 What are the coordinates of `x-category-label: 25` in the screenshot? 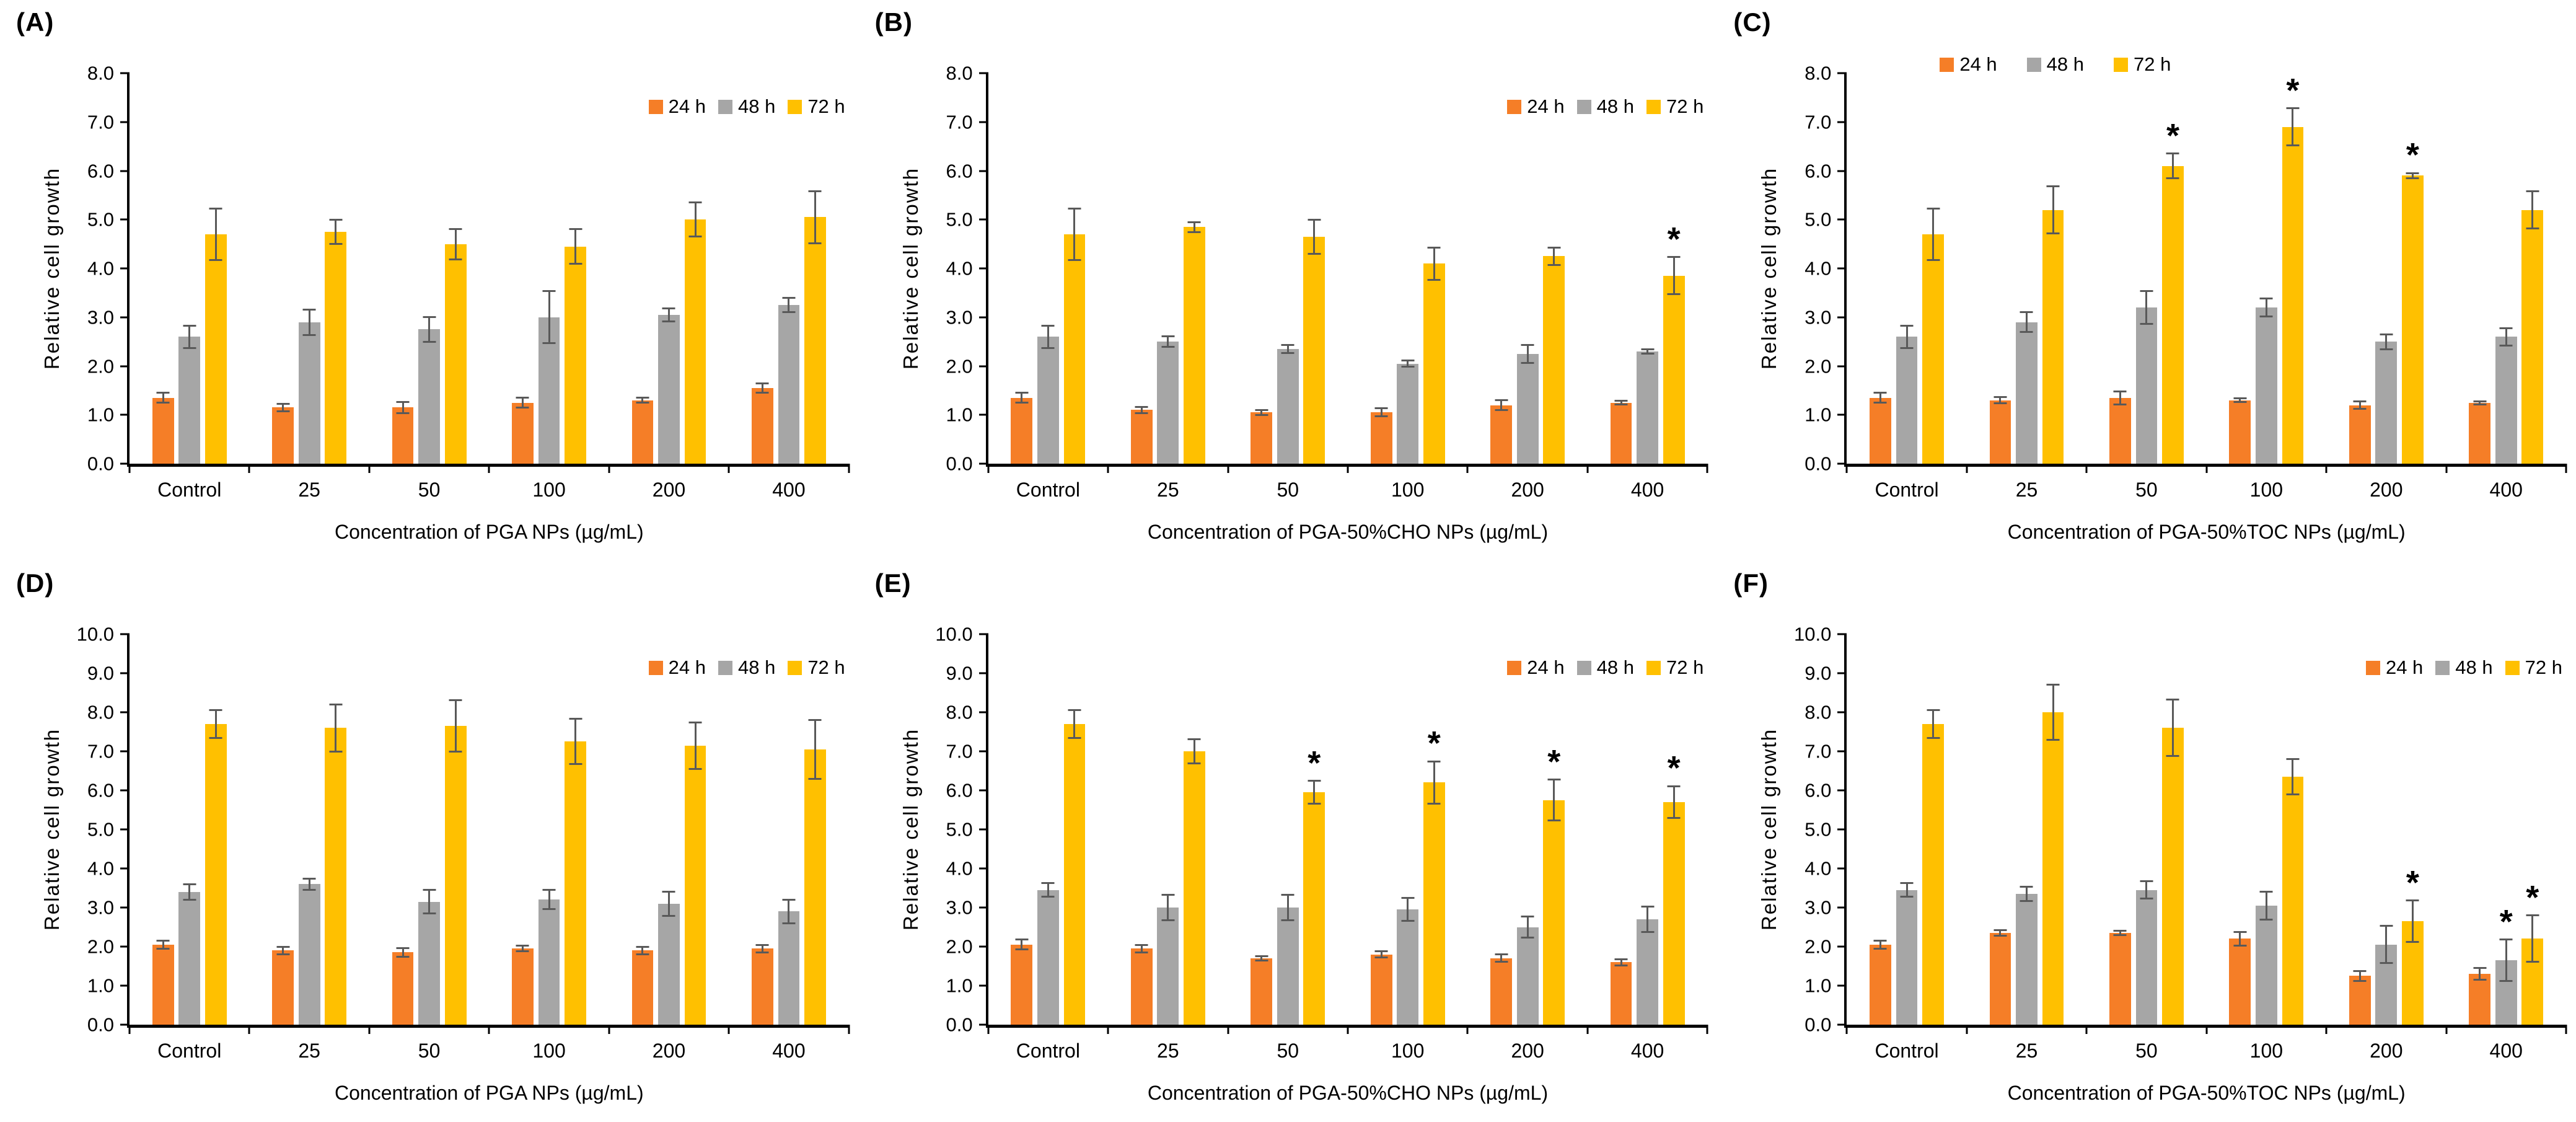 It's located at (1168, 1051).